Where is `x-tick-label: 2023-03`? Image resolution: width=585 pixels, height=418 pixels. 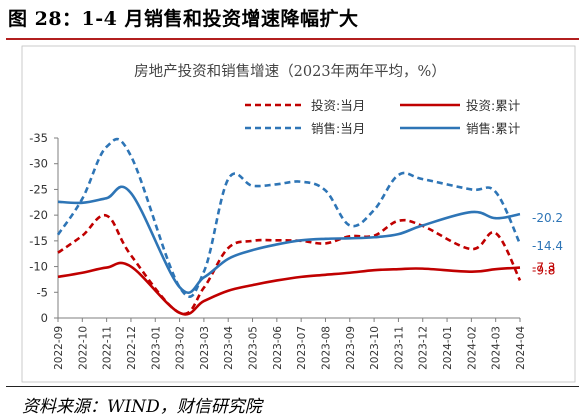
x-tick-label: 2023-03 is located at coordinates (205, 348).